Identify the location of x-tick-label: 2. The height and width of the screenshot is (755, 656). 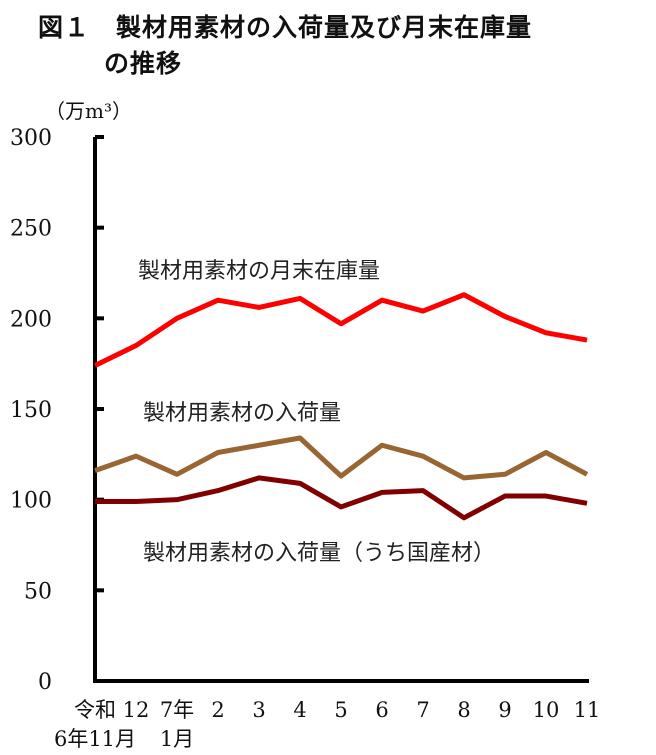
(217, 710).